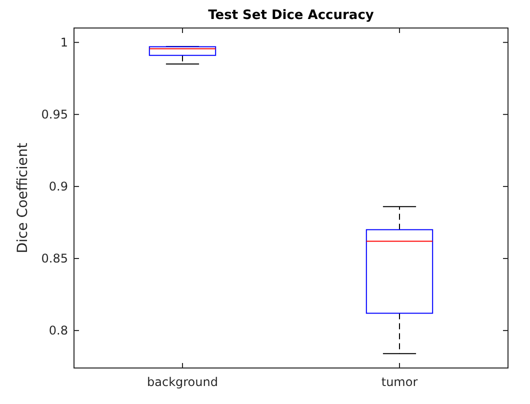 The image size is (530, 404). I want to click on x-tick-label: background, so click(182, 382).